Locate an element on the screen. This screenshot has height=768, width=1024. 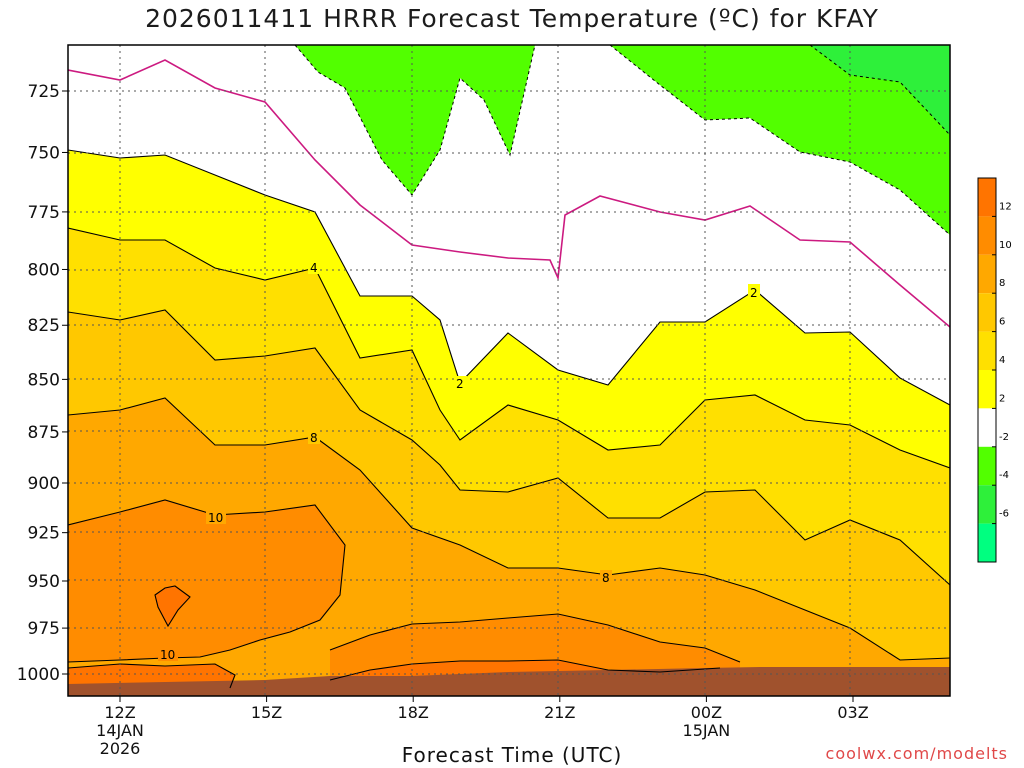
colorbar-label: 6 is located at coordinates (1002, 322).